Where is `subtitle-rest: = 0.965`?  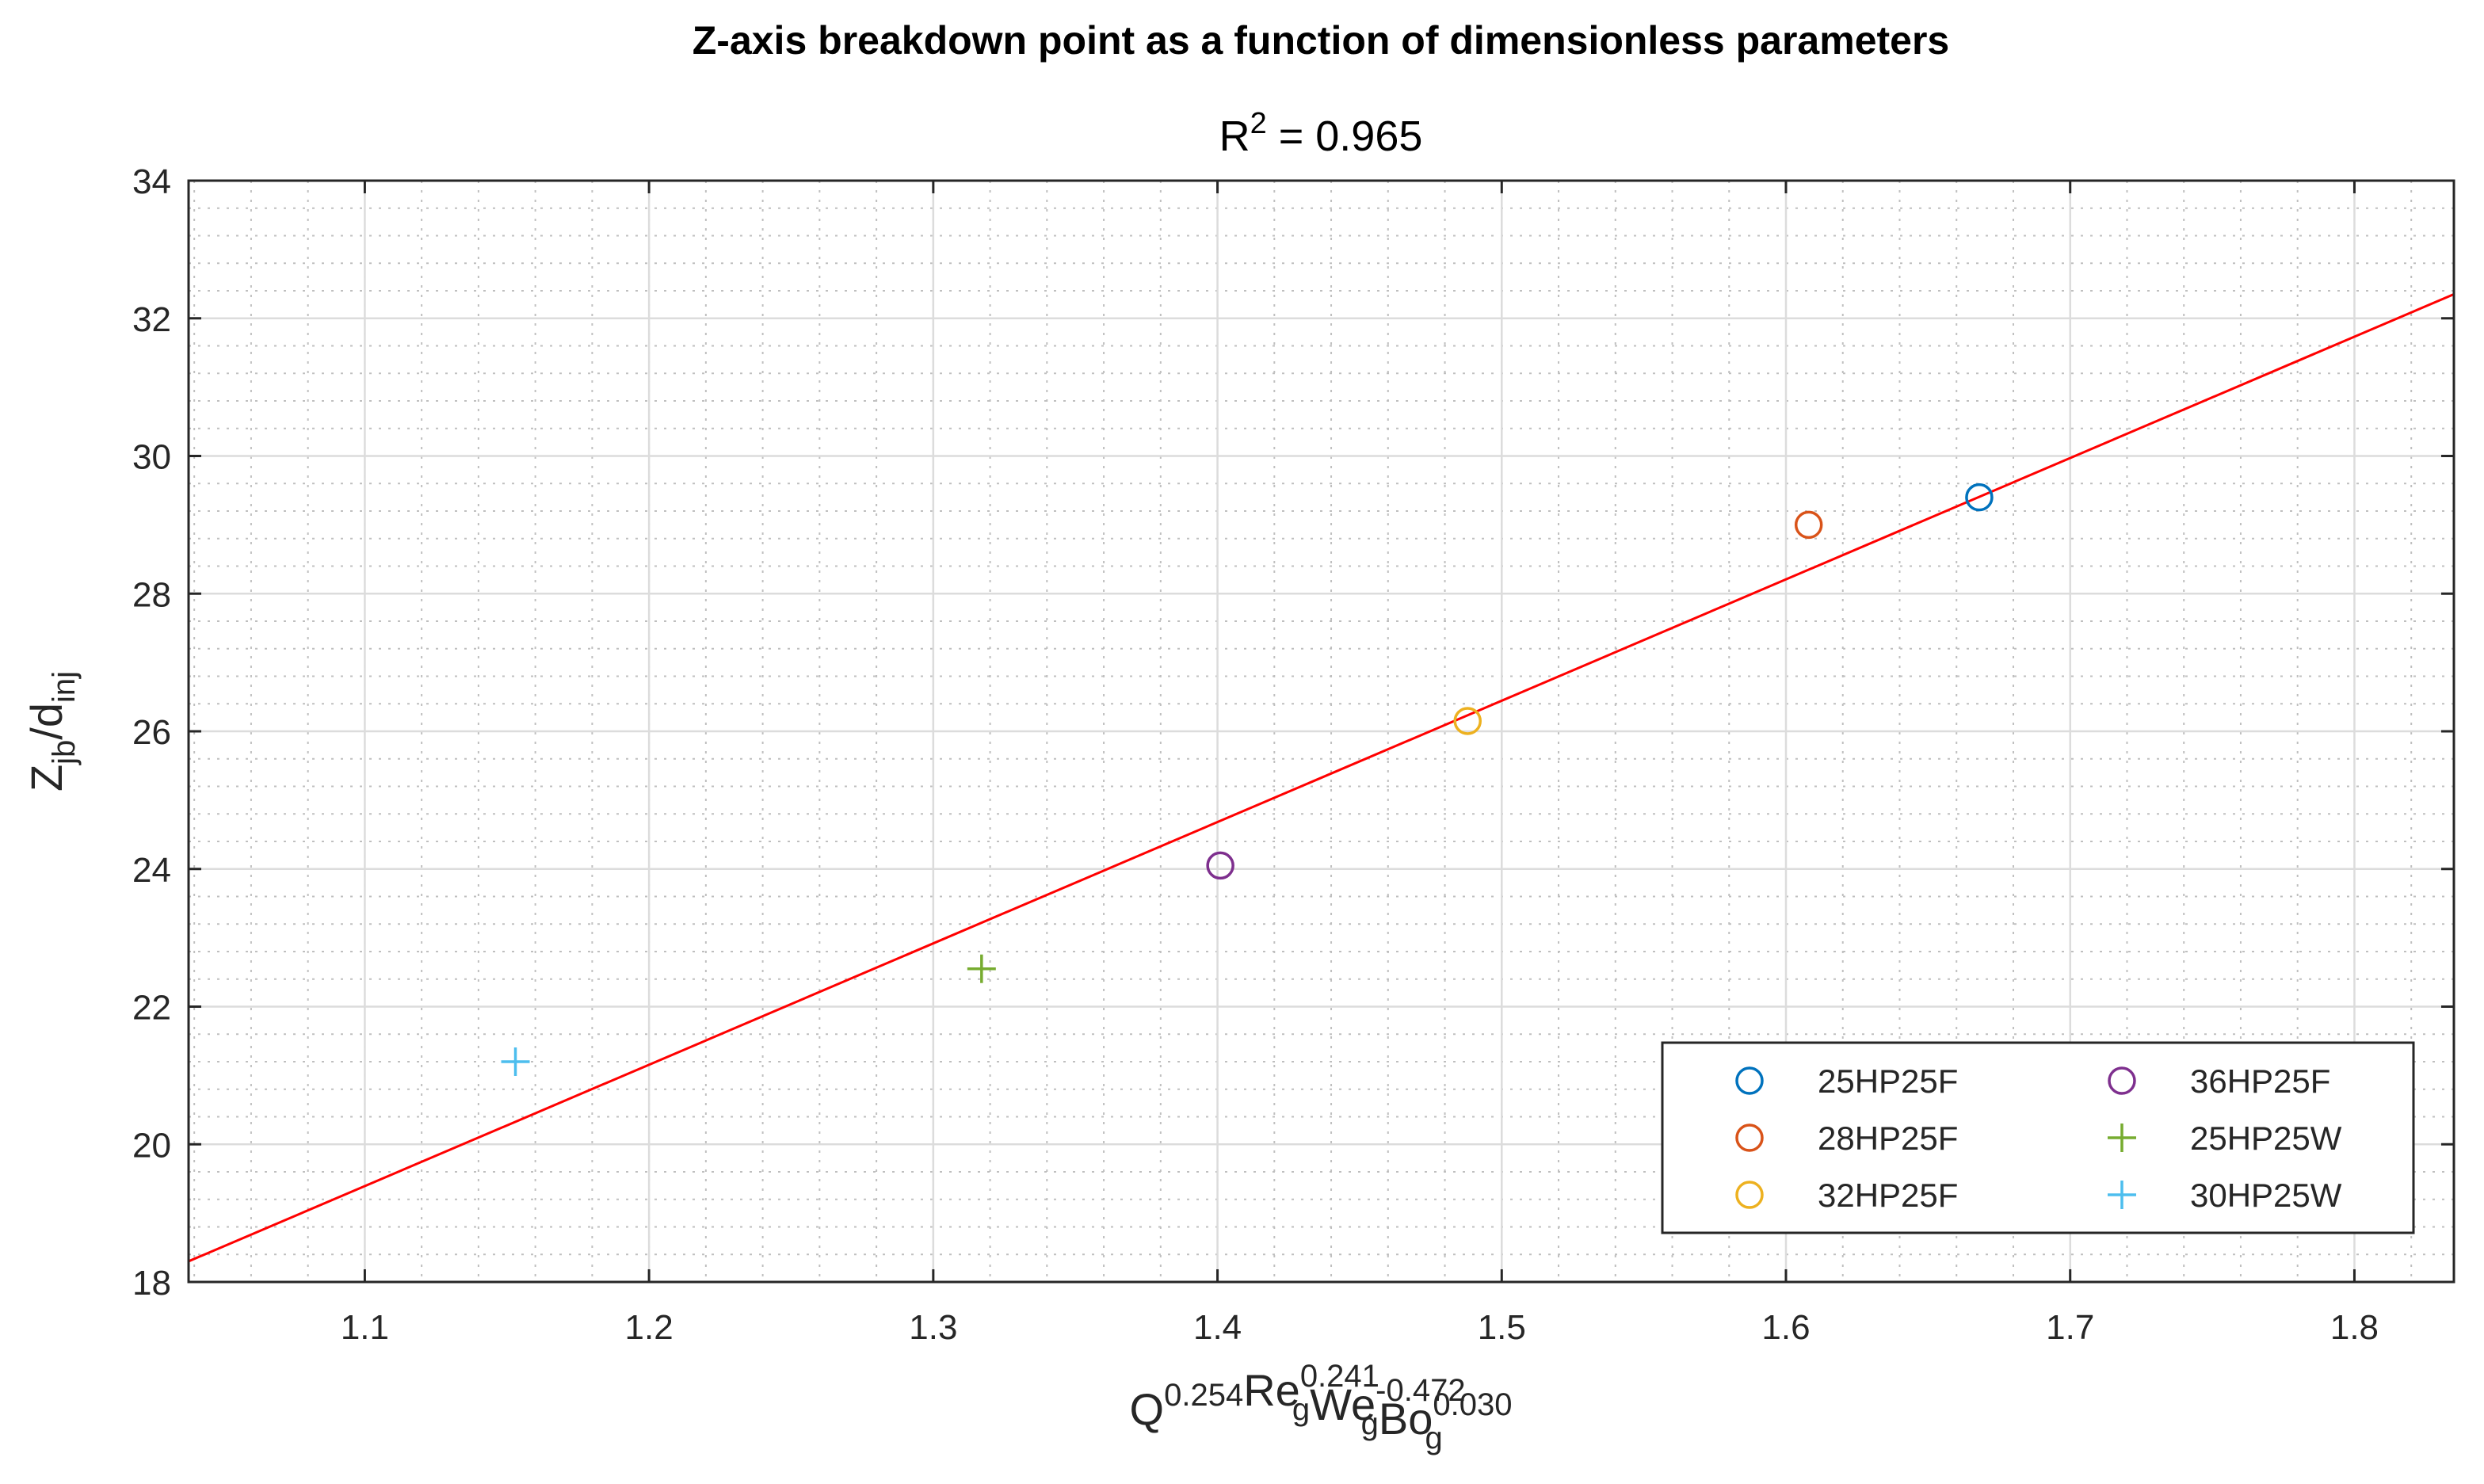 subtitle-rest: = 0.965 is located at coordinates (1345, 136).